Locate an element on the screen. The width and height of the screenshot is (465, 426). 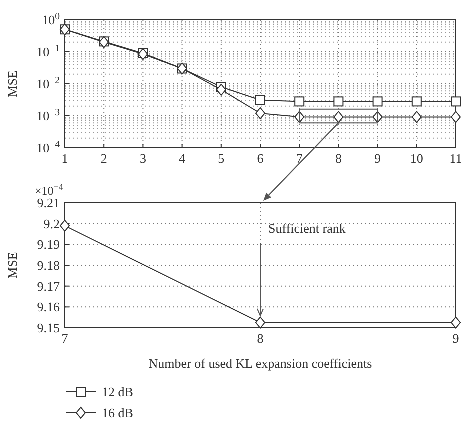
x-tick-label: 3 is located at coordinates (143, 158).